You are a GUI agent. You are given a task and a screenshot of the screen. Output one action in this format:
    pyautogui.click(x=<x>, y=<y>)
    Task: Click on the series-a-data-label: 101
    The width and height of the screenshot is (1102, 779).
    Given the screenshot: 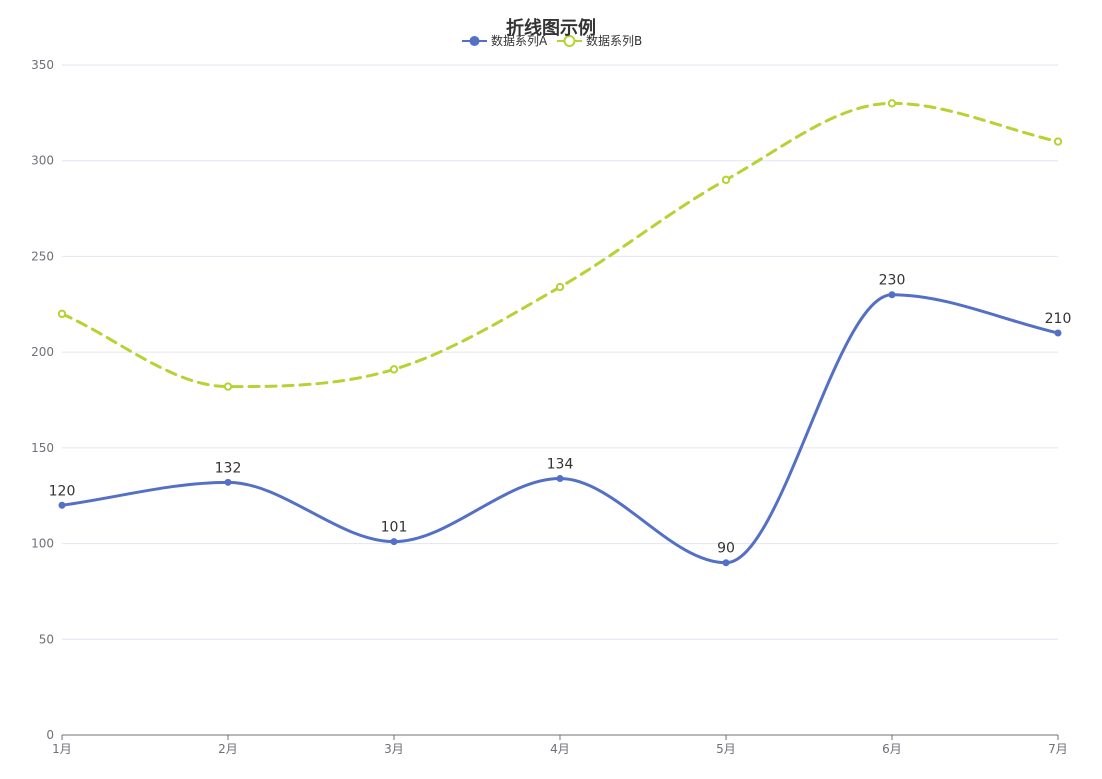 What is the action you would take?
    pyautogui.click(x=394, y=528)
    